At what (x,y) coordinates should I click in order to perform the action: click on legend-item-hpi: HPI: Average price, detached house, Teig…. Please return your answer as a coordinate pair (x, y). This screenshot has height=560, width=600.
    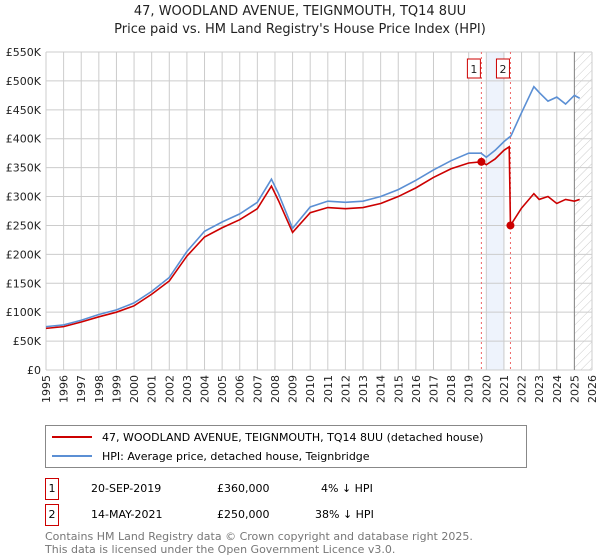
    Looking at the image, I should click on (208, 456).